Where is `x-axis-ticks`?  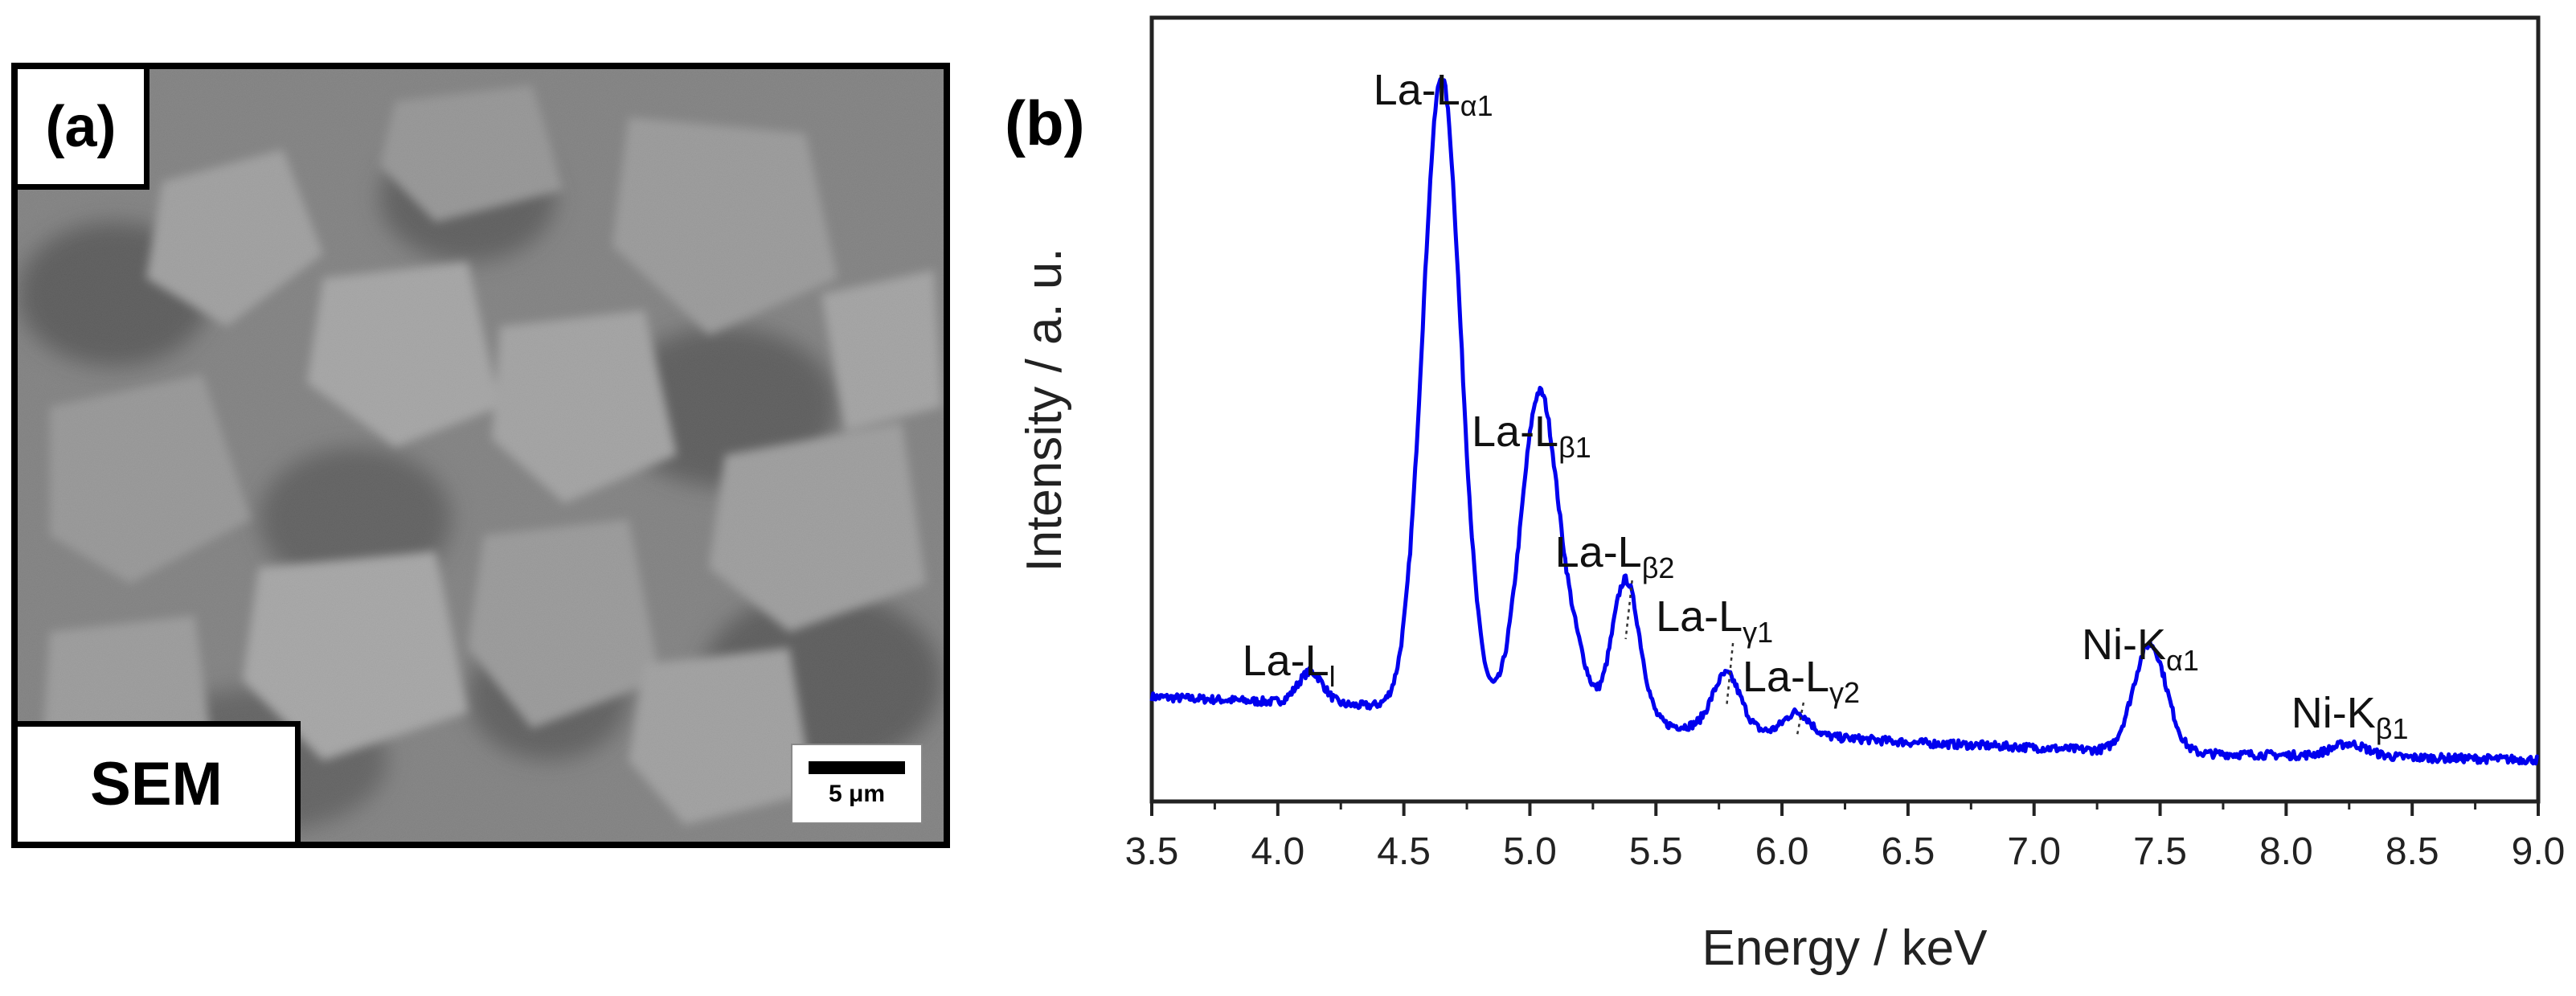
x-axis-ticks is located at coordinates (1845, 808).